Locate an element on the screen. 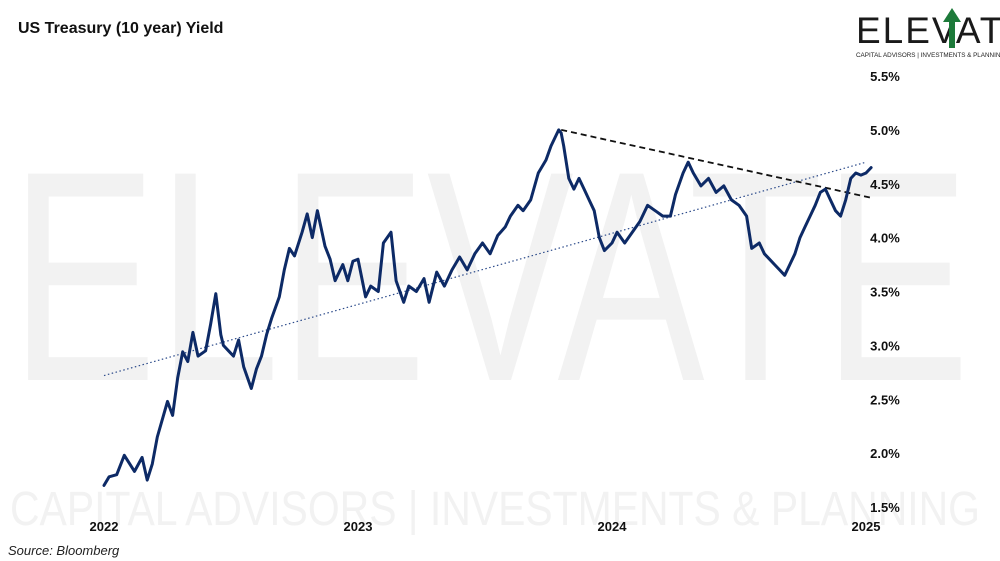  source-note: Source: Bloomberg is located at coordinates (64, 550).